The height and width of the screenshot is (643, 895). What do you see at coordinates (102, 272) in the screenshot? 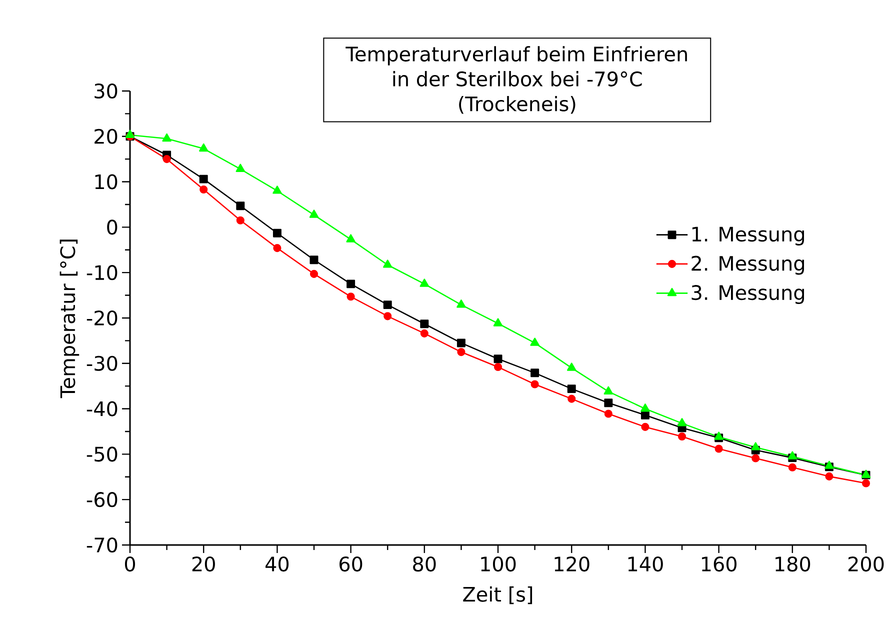
I see `y-tick-label: -10` at bounding box center [102, 272].